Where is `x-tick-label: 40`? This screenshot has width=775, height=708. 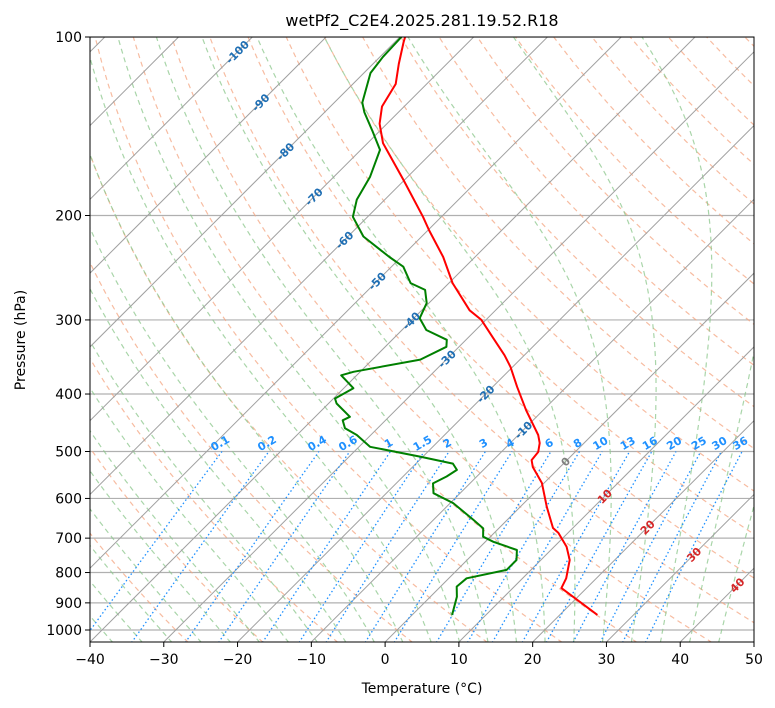 x-tick-label: 40 is located at coordinates (680, 660).